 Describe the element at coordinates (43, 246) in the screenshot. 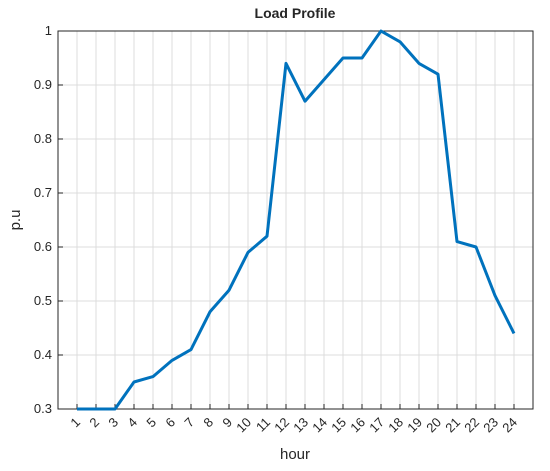

I see `y-tick-label: 0.6` at that location.